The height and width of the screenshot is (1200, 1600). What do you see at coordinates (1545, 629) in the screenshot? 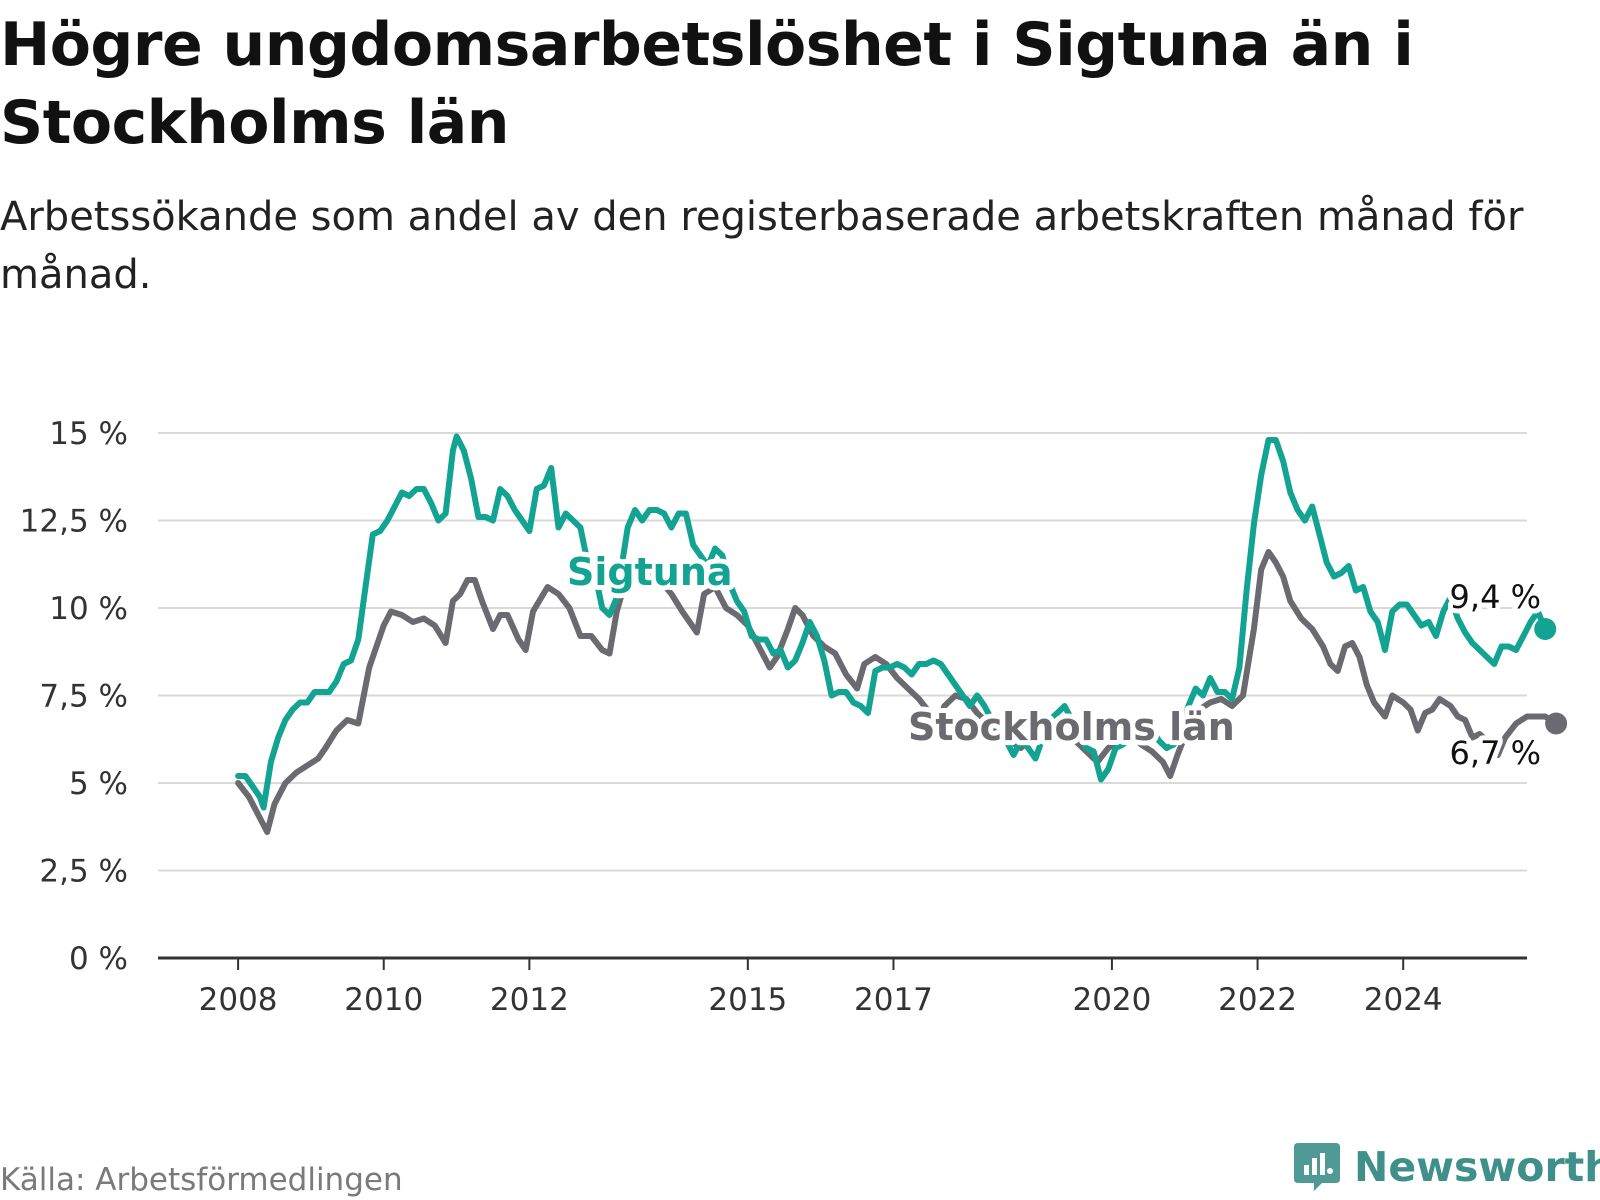
I see `end-point-sigtuna` at bounding box center [1545, 629].